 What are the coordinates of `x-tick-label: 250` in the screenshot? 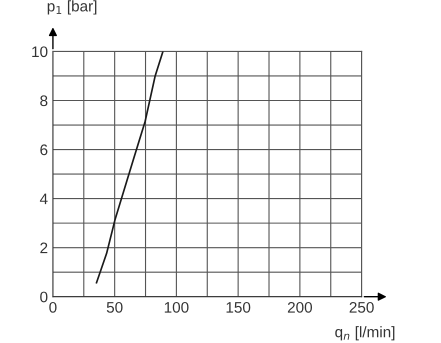 It's located at (362, 307).